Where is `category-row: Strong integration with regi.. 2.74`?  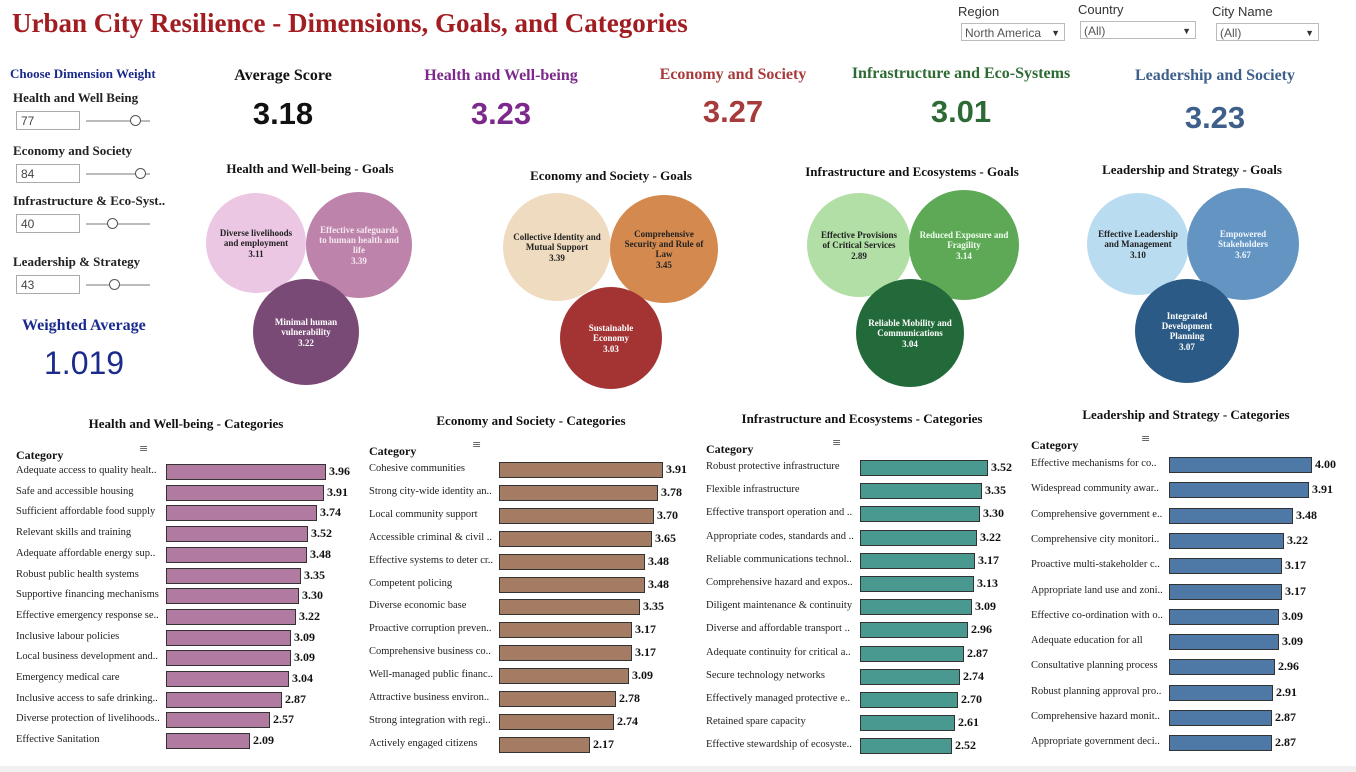
category-row: Strong integration with regi.. 2.74 is located at coordinates (534, 723).